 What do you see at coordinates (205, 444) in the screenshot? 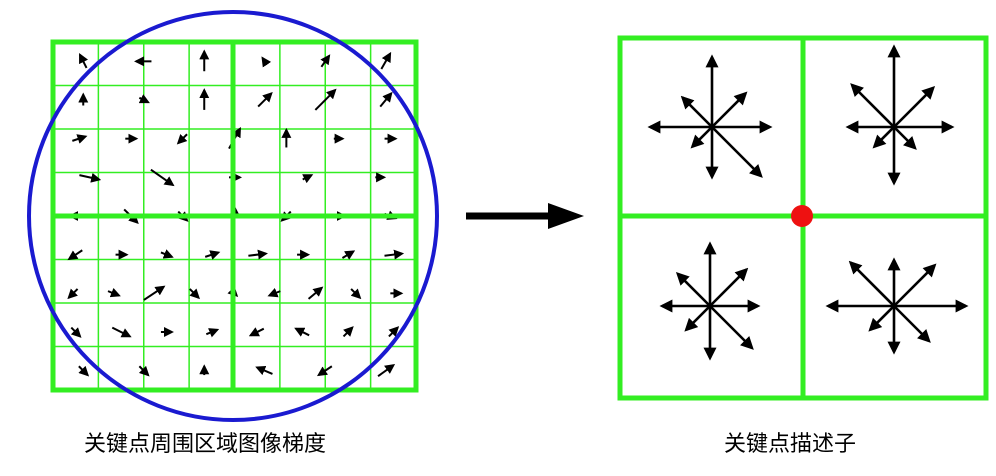
I see `caption-gradient: 关键点周围区域图像梯度` at bounding box center [205, 444].